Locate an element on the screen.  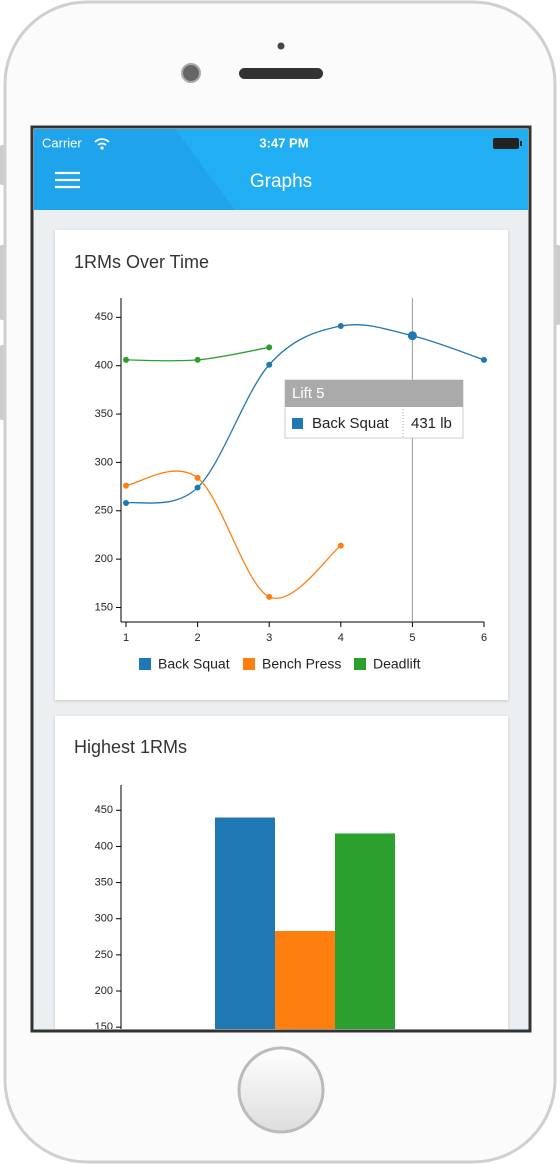
wifi-icon is located at coordinates (102, 142).